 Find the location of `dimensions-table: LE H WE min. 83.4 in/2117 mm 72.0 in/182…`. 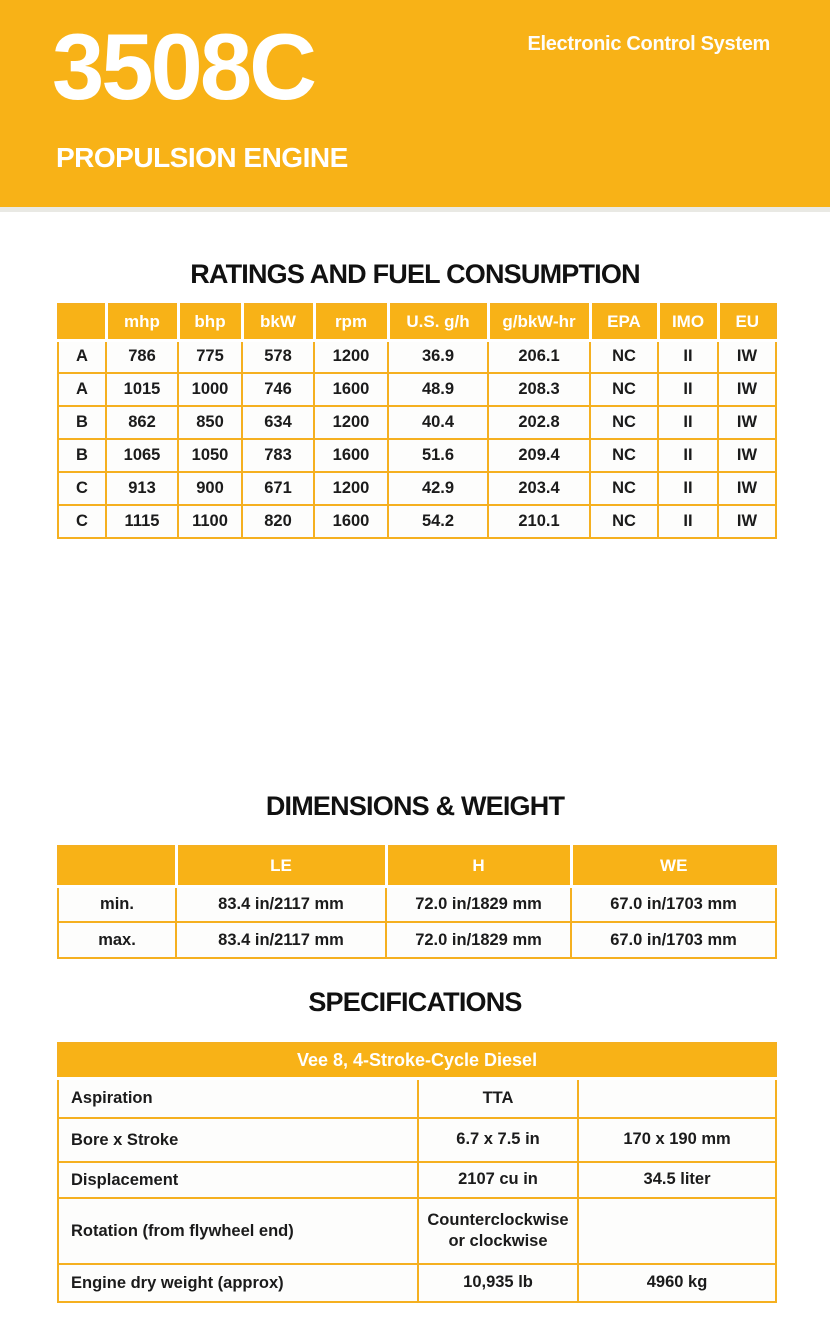

dimensions-table: LE H WE min. 83.4 in/2117 mm 72.0 in/182… is located at coordinates (417, 902).